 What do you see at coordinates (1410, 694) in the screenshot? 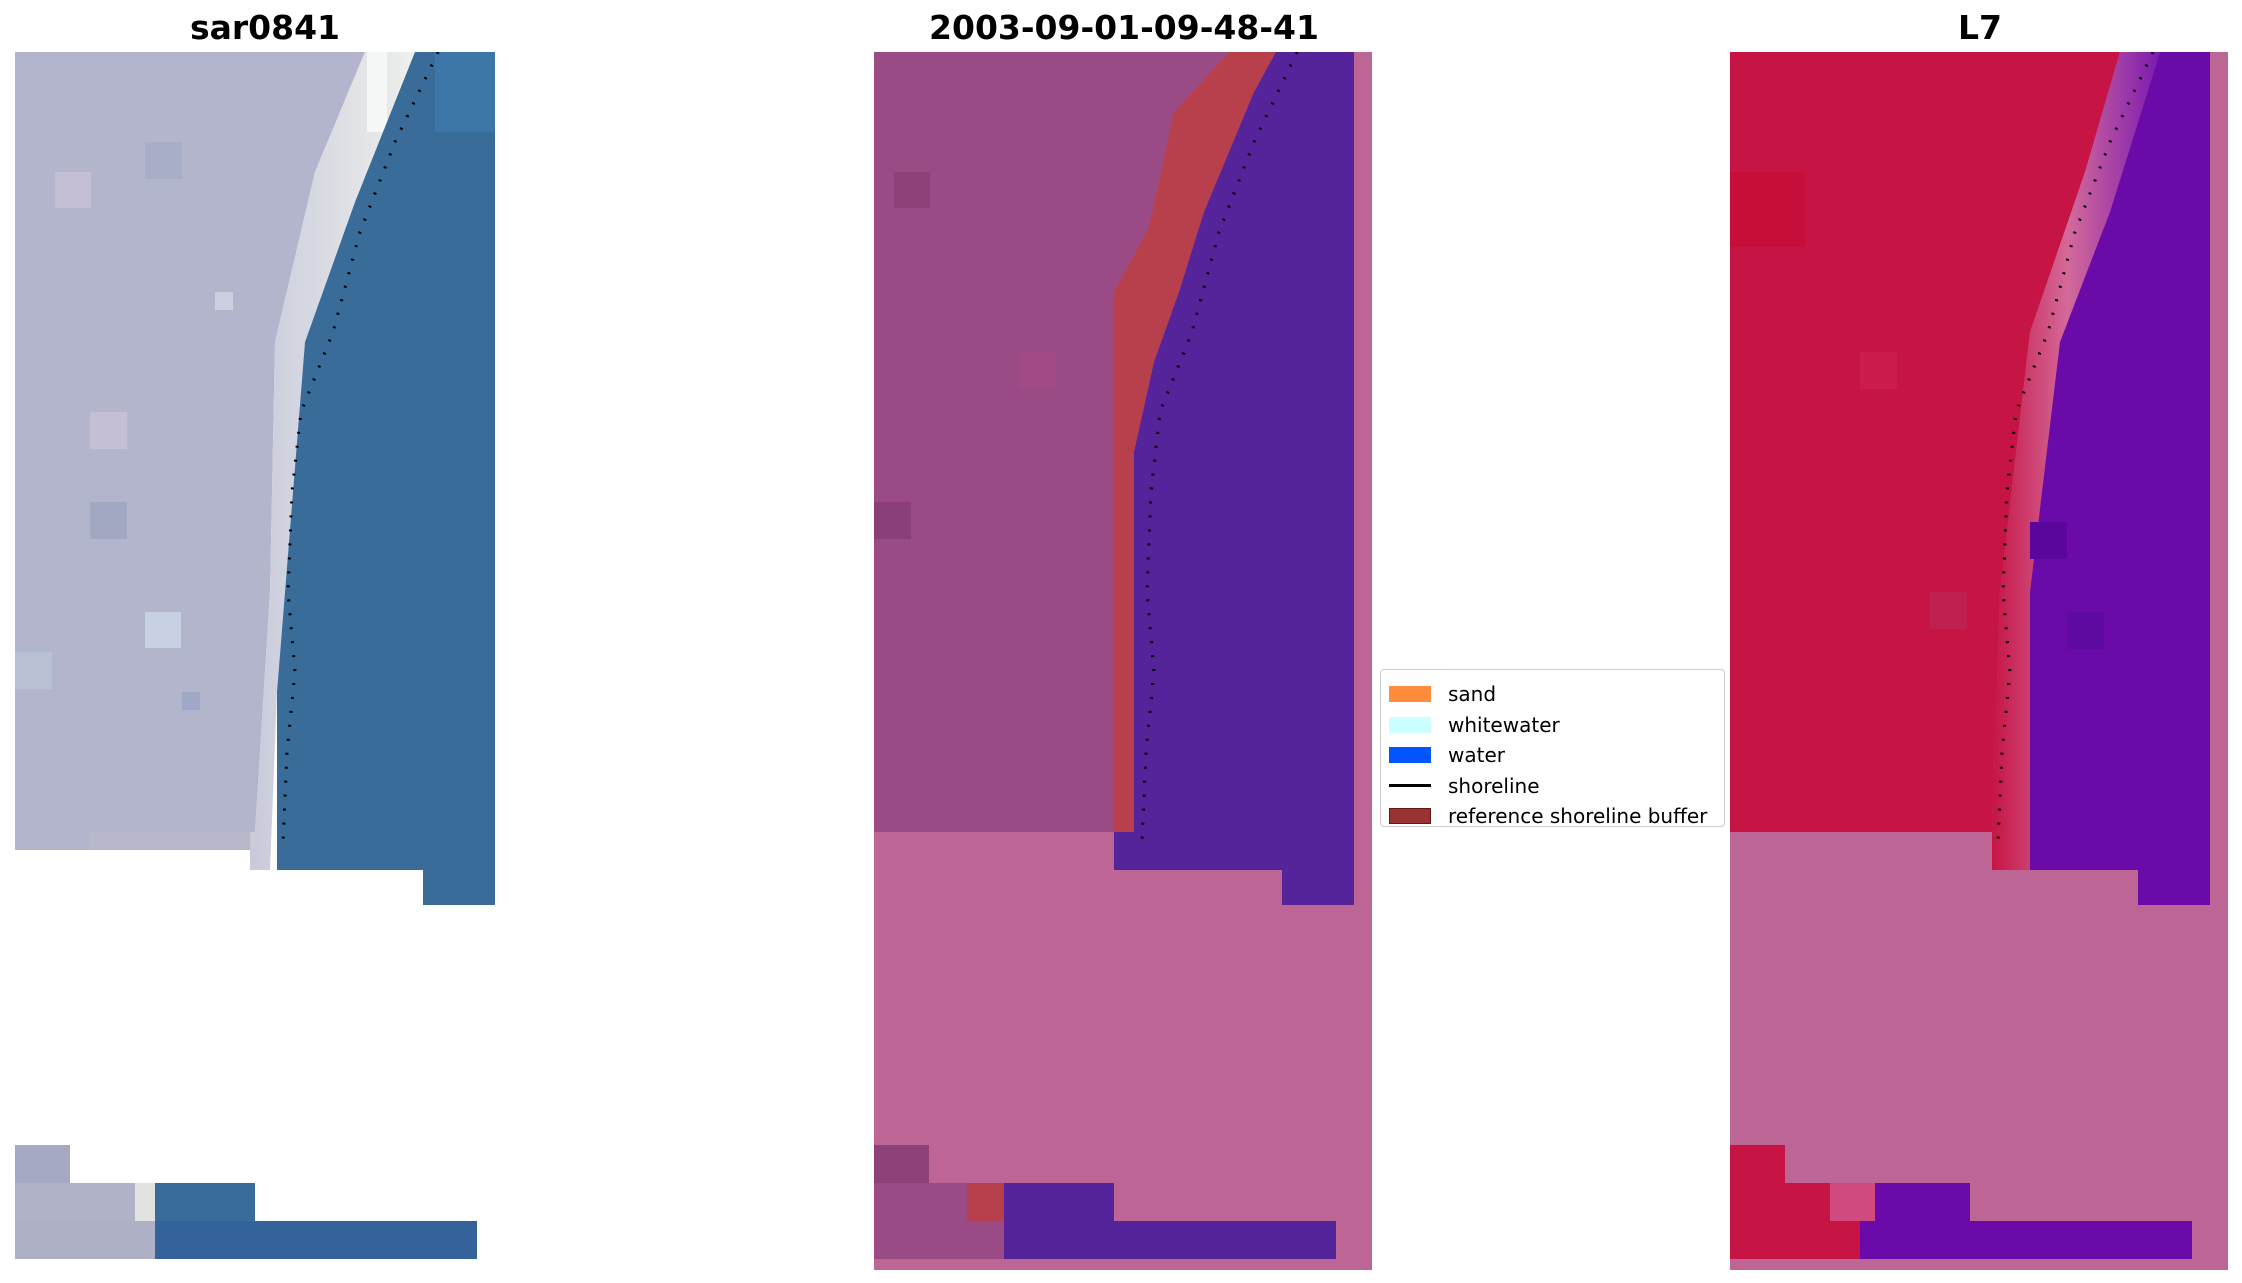
I see `sand-swatch` at bounding box center [1410, 694].